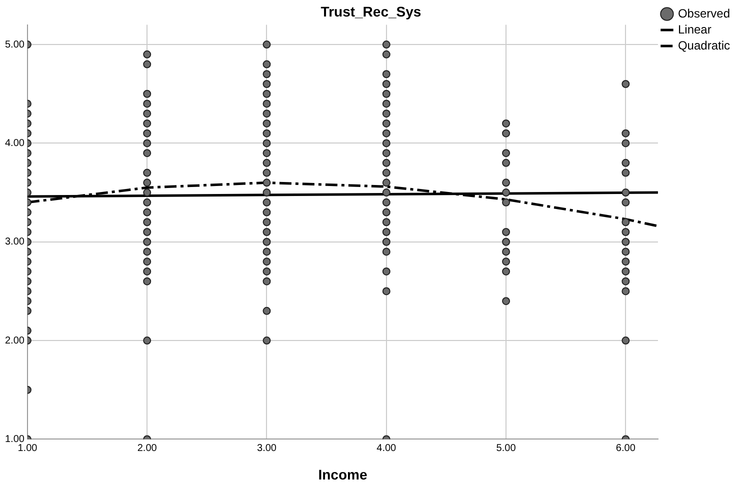 The width and height of the screenshot is (744, 494). Describe the element at coordinates (147, 448) in the screenshot. I see `x-tick-label: 2.00` at that location.